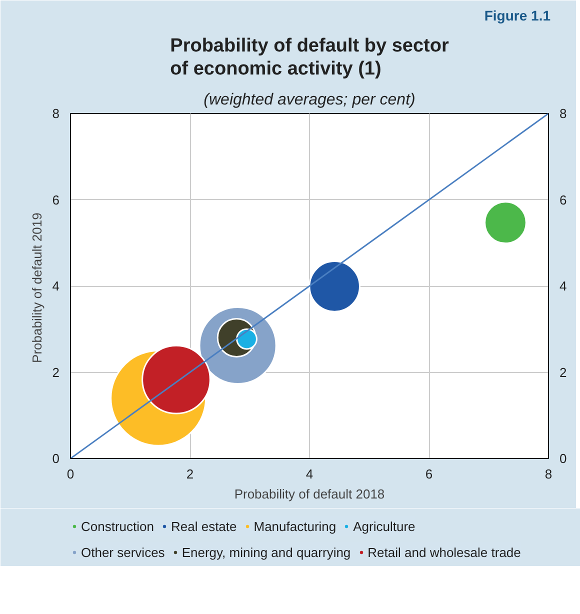 The image size is (580, 614). I want to click on x-tick-label: 6, so click(429, 474).